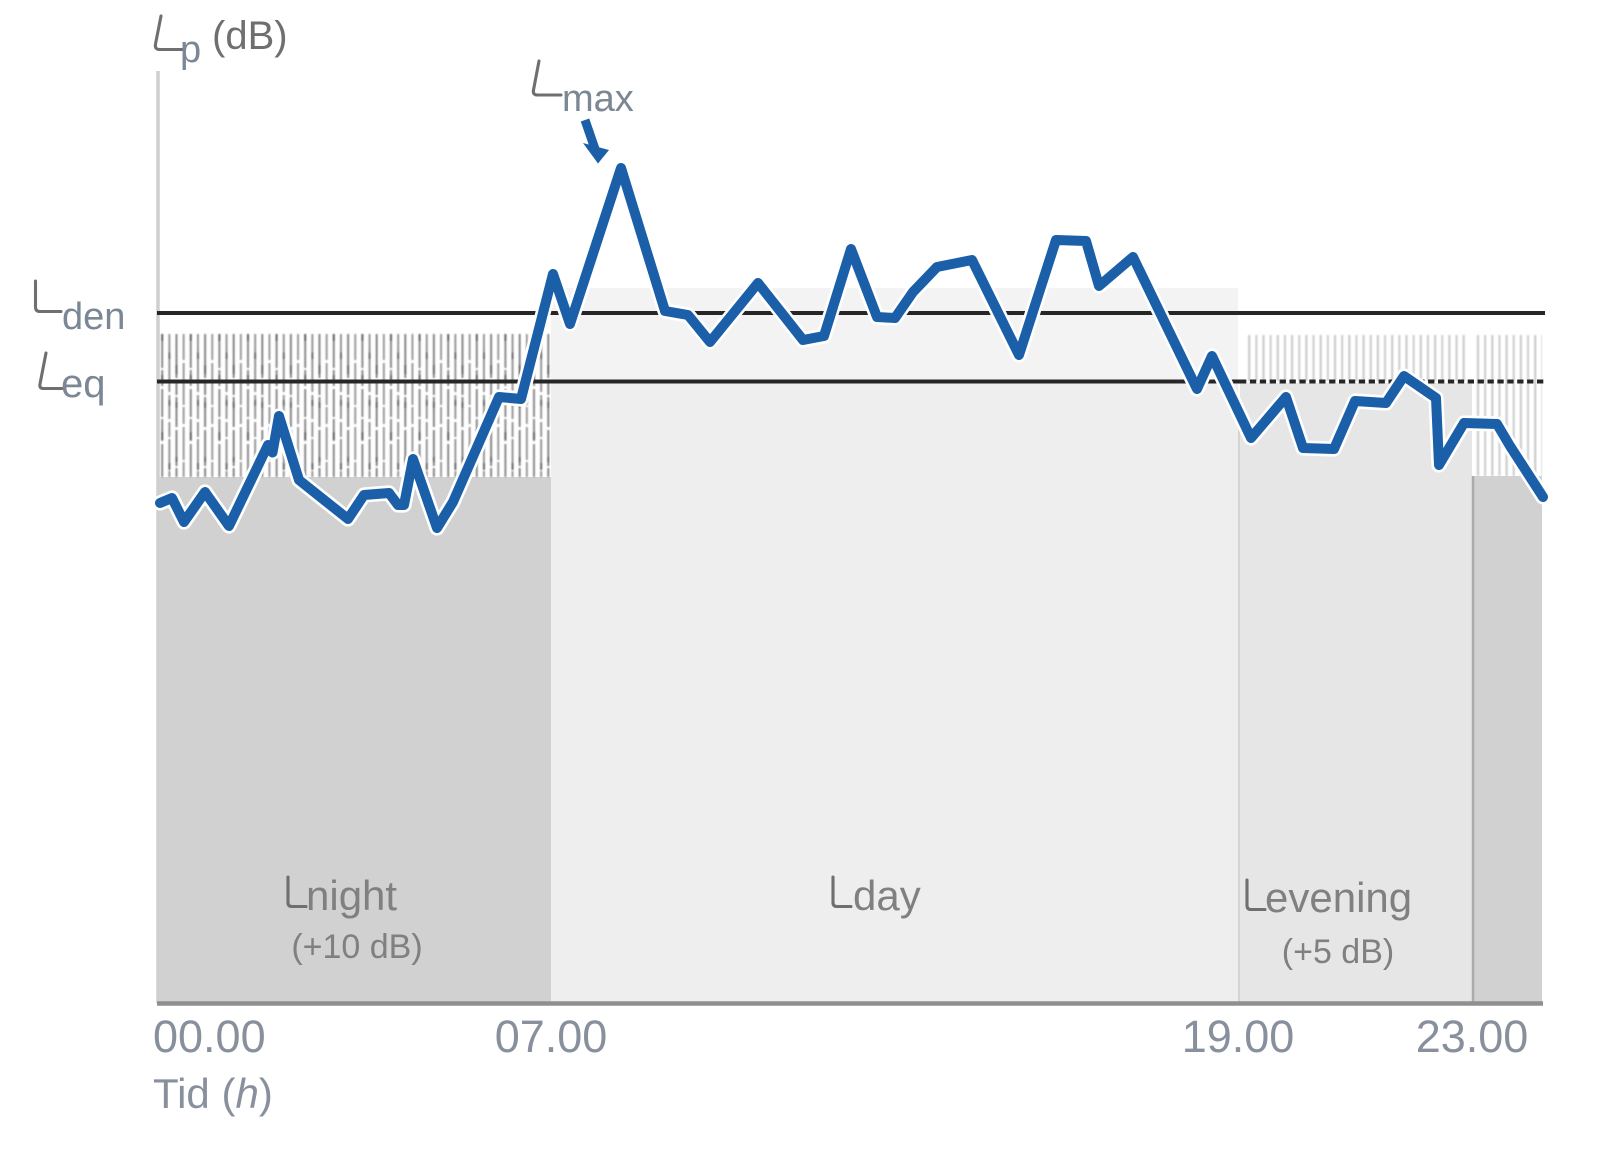 This screenshot has height=1152, width=1600. Describe the element at coordinates (1338, 952) in the screenshot. I see `svg-text: (+5 dB)` at that location.